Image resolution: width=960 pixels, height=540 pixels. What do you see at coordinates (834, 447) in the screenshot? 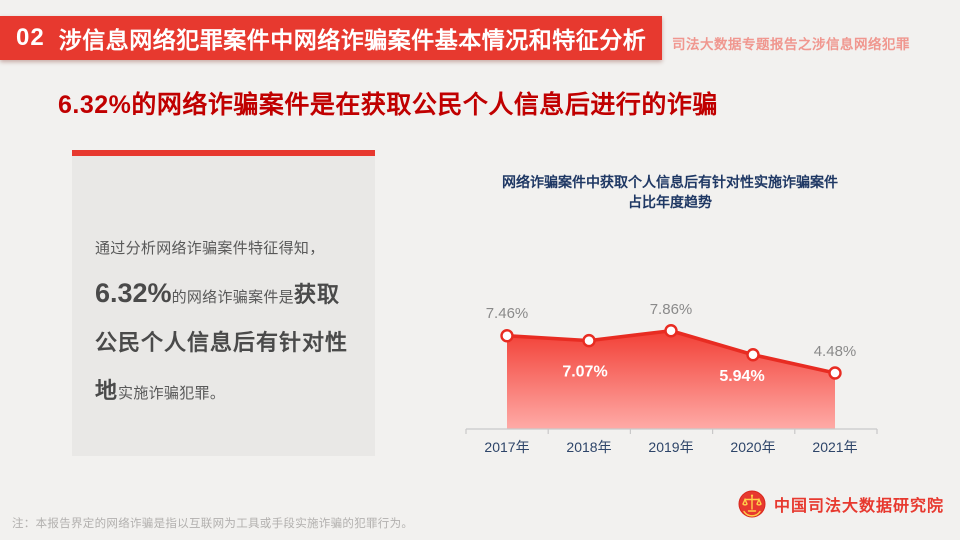
I see `x-tick-label: 2021年` at bounding box center [834, 447].